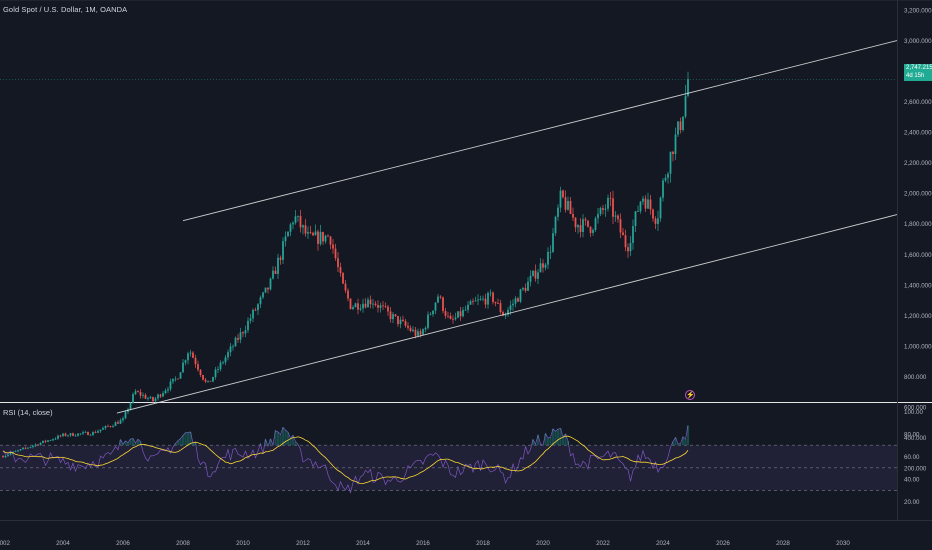 The width and height of the screenshot is (932, 550). I want to click on price-tick-label: 1,000.000, so click(918, 346).